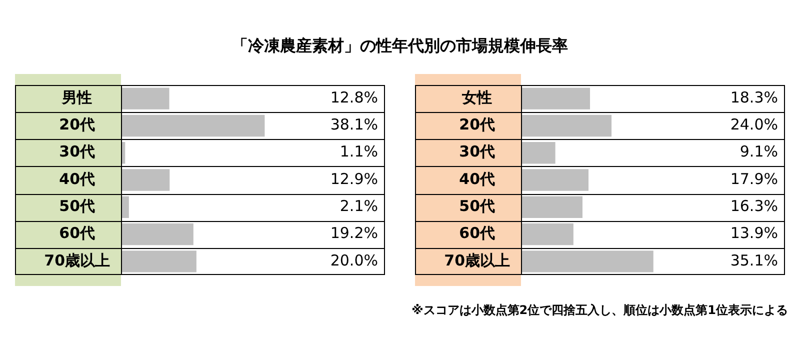 The image size is (800, 360). What do you see at coordinates (600, 310) in the screenshot?
I see `text: ※スコアは小数点第2位で四捨五入し、順位は小数点第1位表示による` at bounding box center [600, 310].